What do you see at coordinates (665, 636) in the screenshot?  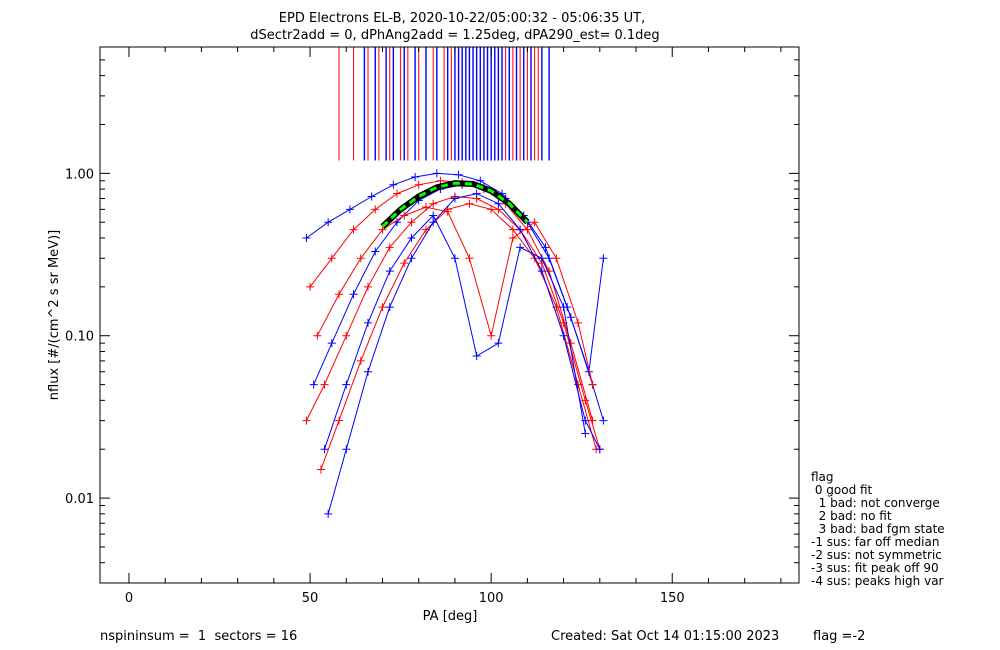 I see `footer-created: Created: Sat Oct 14 01:15:00 2023` at bounding box center [665, 636].